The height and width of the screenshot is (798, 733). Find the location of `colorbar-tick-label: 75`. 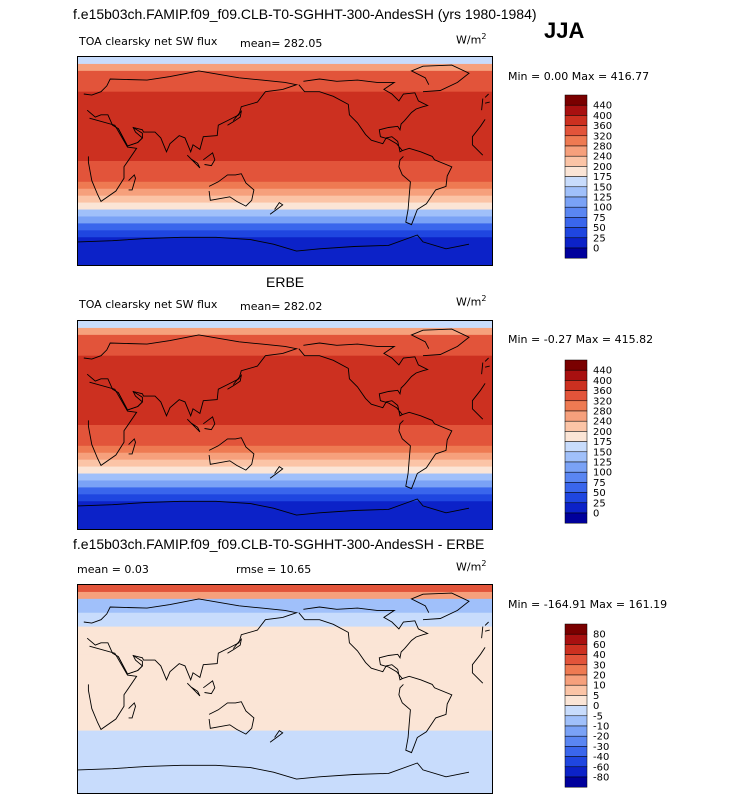

colorbar-tick-label: 75 is located at coordinates (599, 483).